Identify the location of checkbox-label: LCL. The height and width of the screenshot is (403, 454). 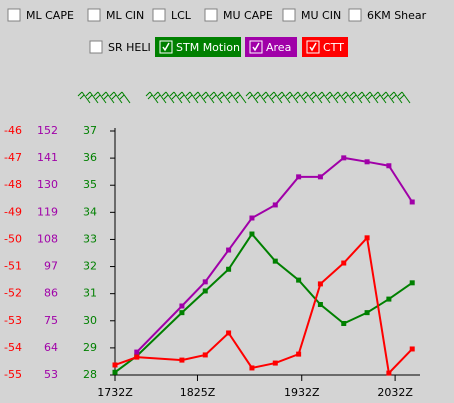
(181, 15).